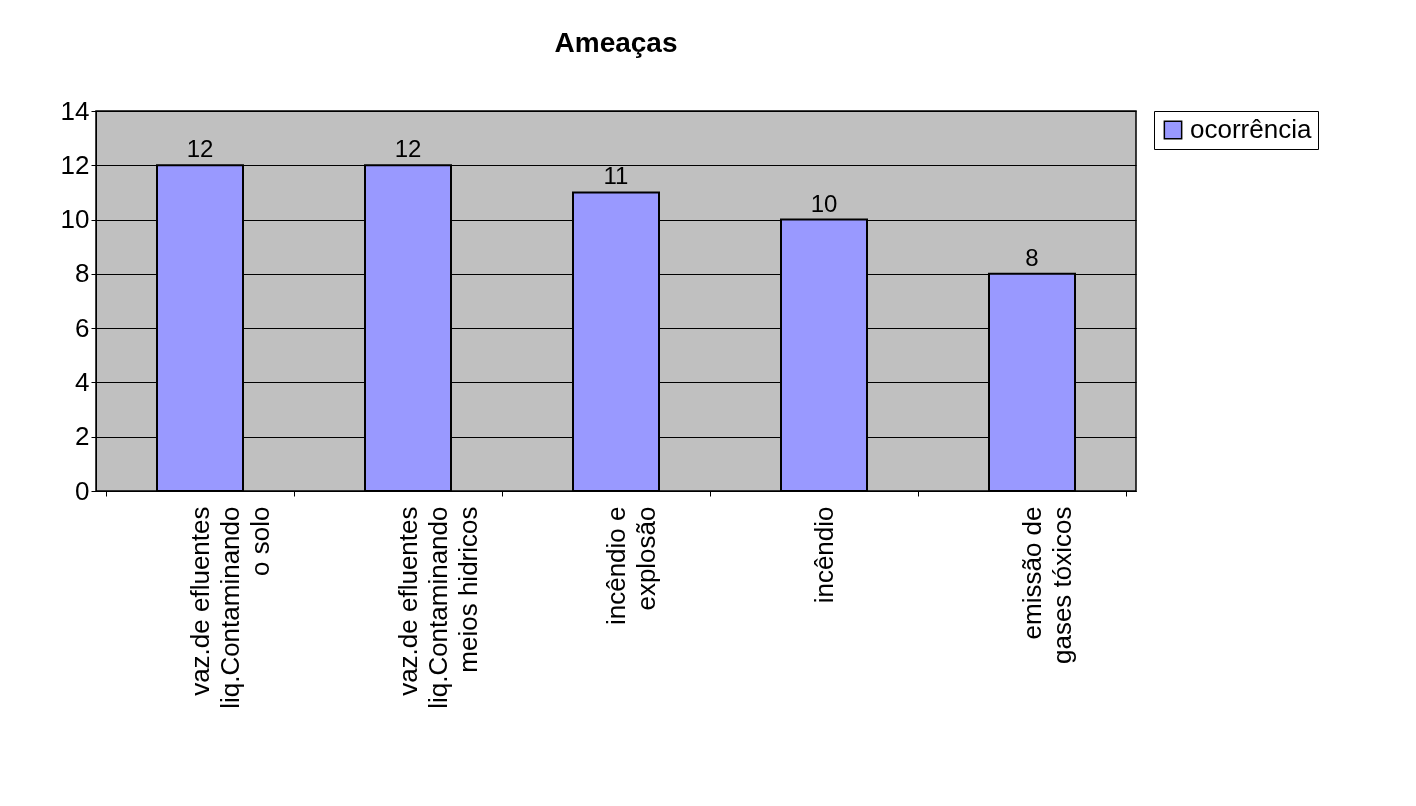 The image size is (1416, 806). Describe the element at coordinates (75, 110) in the screenshot. I see `y-tick-label: 14` at that location.